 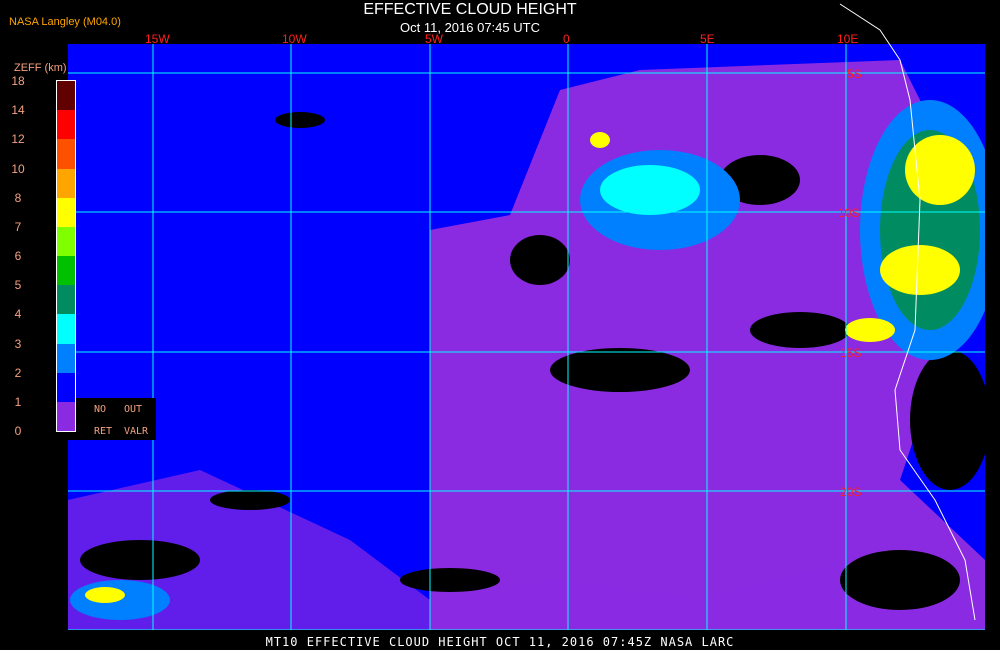 I want to click on lon-label: 5W, so click(x=434, y=39).